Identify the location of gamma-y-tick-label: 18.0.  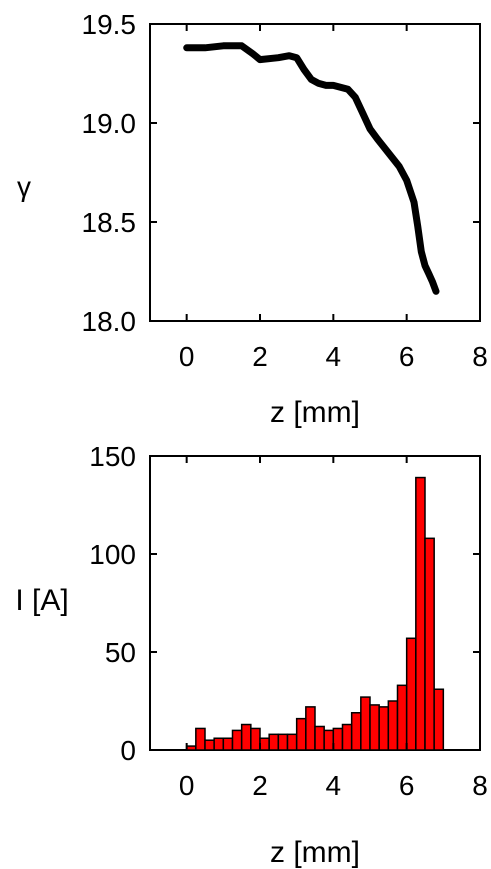
(109, 321).